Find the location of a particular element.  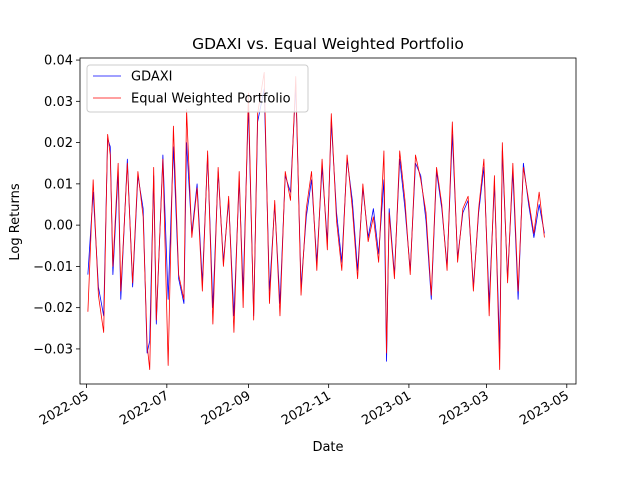

y-tick-label: −0.01 is located at coordinates (53, 267).